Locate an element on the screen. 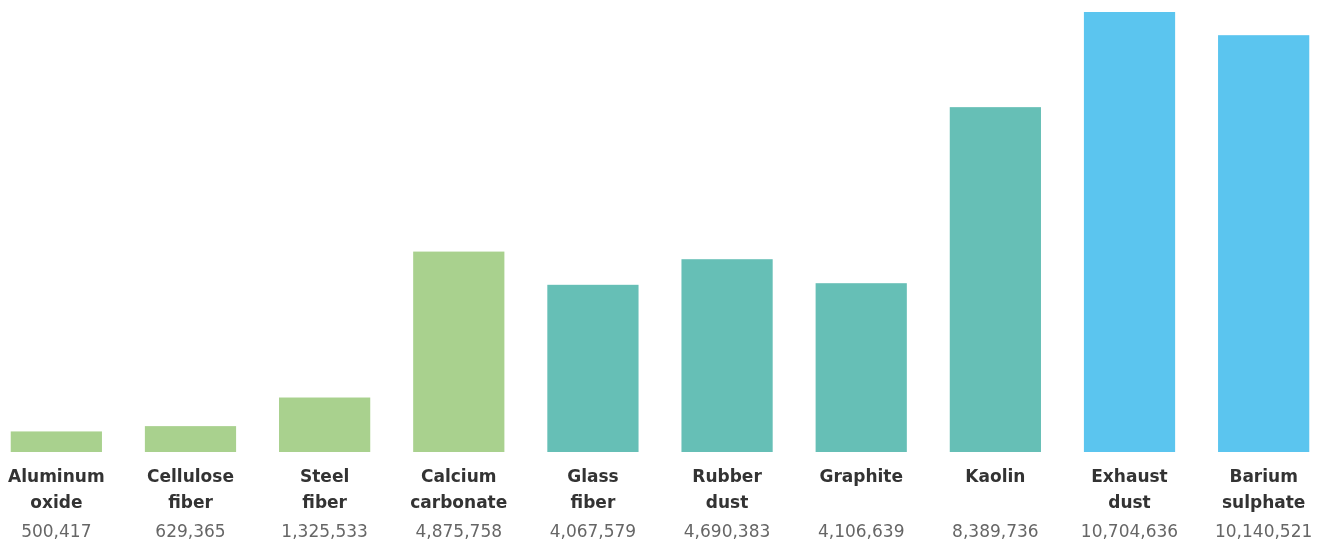 This screenshot has width=1320, height=544. x-tick-label: Aluminum oxide is located at coordinates (56, 489).